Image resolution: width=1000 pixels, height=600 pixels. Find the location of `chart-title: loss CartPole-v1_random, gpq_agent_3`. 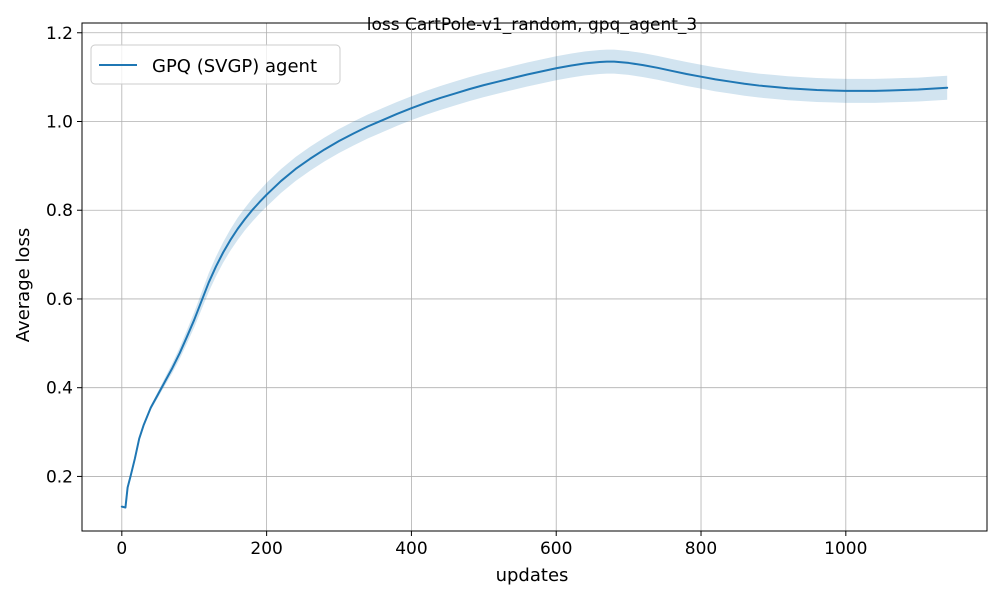

chart-title: loss CartPole-v1_random, gpq_agent_3 is located at coordinates (532, 25).